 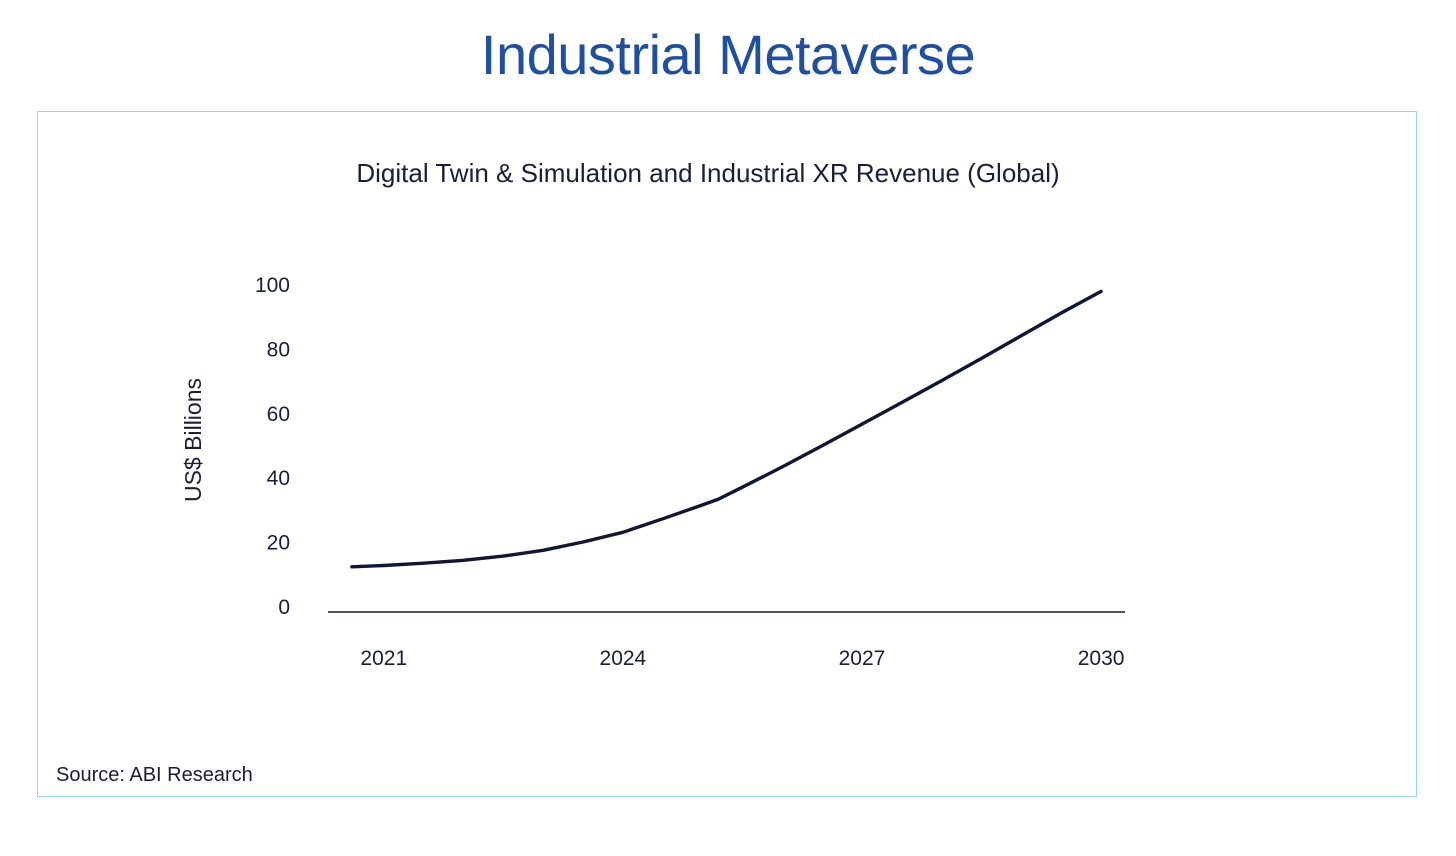 I want to click on y-tick-label: 100, so click(x=272, y=285).